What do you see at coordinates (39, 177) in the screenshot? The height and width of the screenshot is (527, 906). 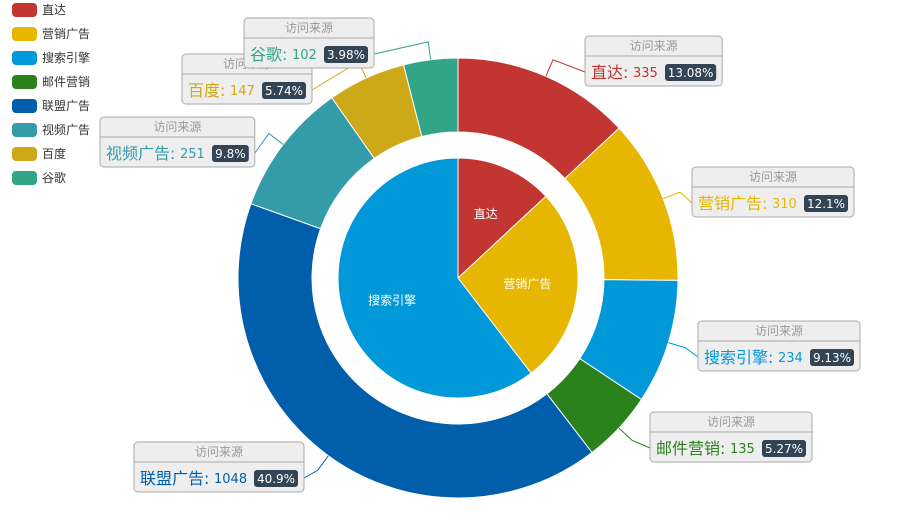 I see `legend-item-8: 谷歌` at bounding box center [39, 177].